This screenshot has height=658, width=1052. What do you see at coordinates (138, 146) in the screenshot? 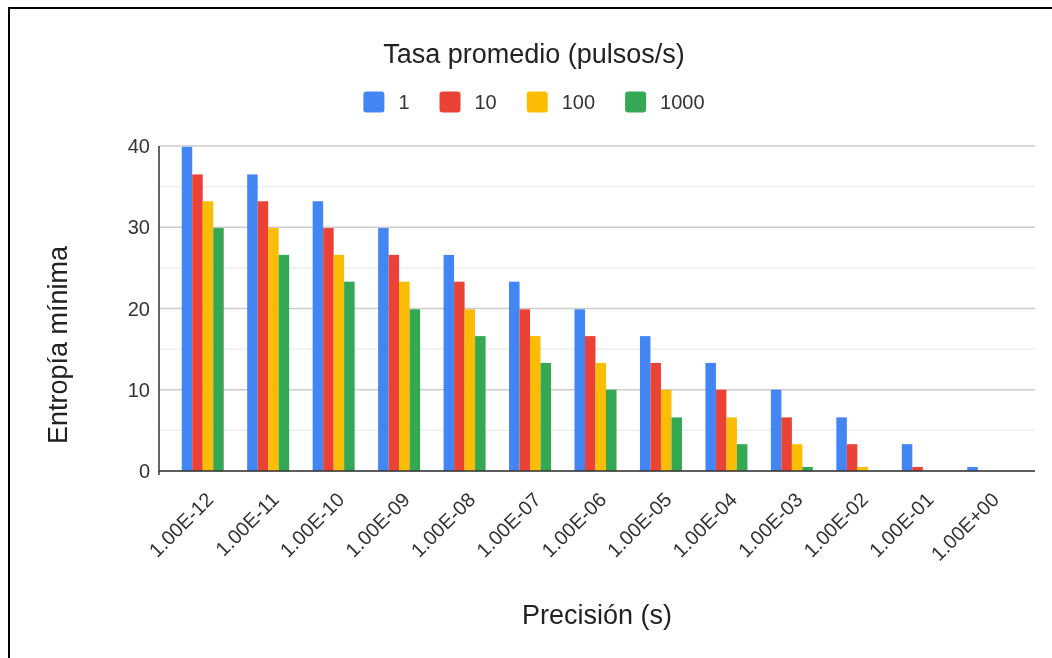
I see `y-tick-label: 40` at bounding box center [138, 146].